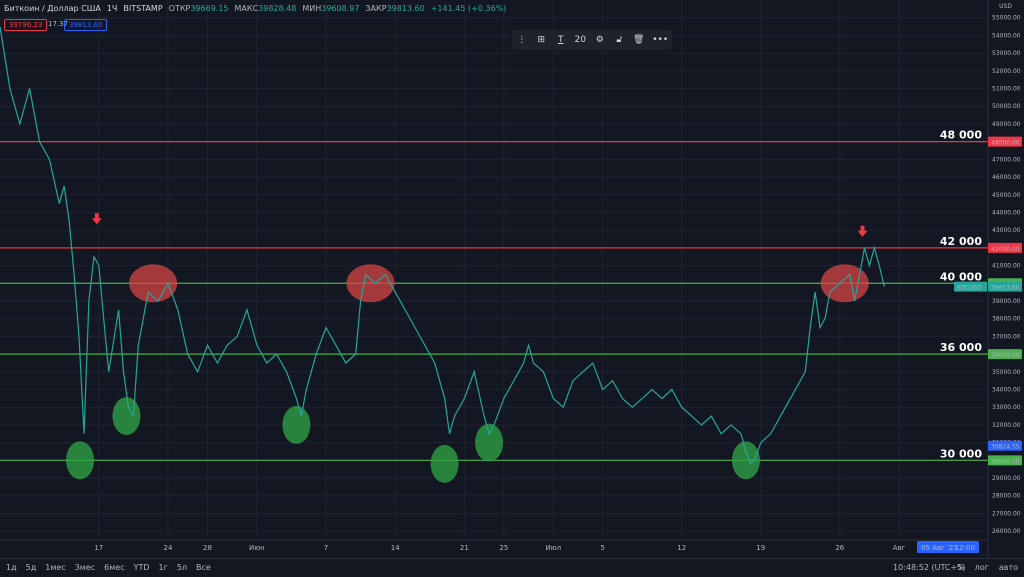 The image size is (1024, 577). I want to click on symbol-name: Биткоин / Доллар США, so click(52, 8).